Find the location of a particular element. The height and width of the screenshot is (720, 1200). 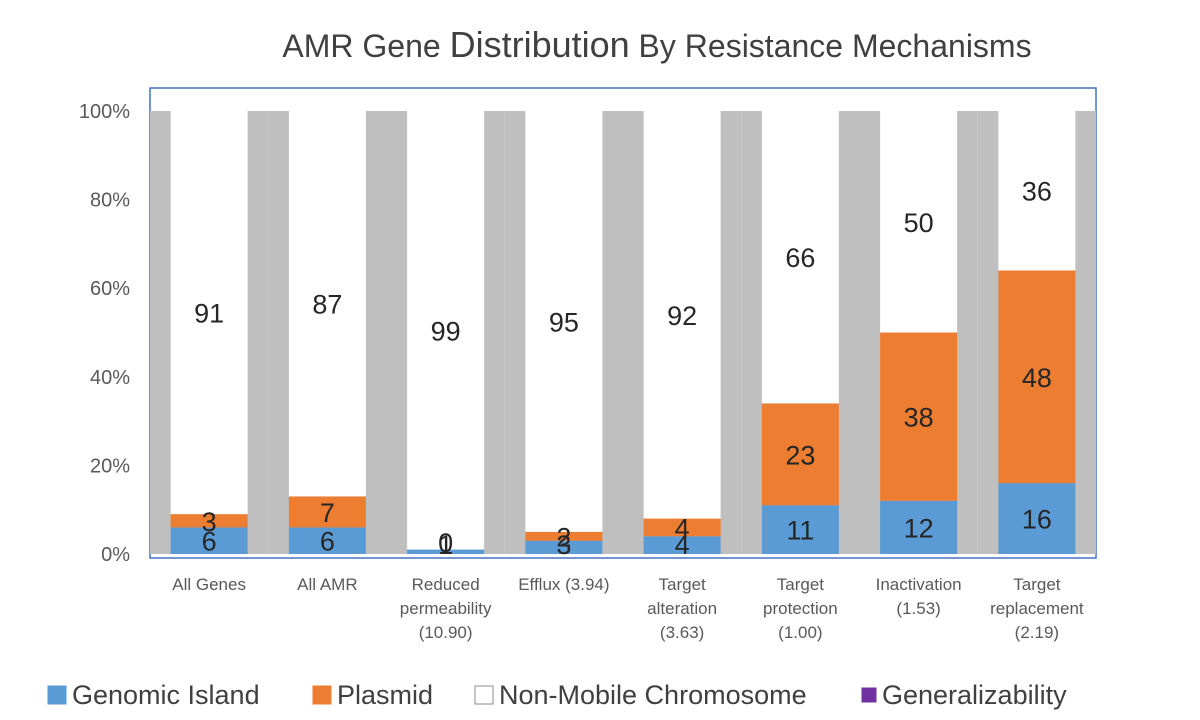

x-tick-label: Reduced is located at coordinates (446, 584).